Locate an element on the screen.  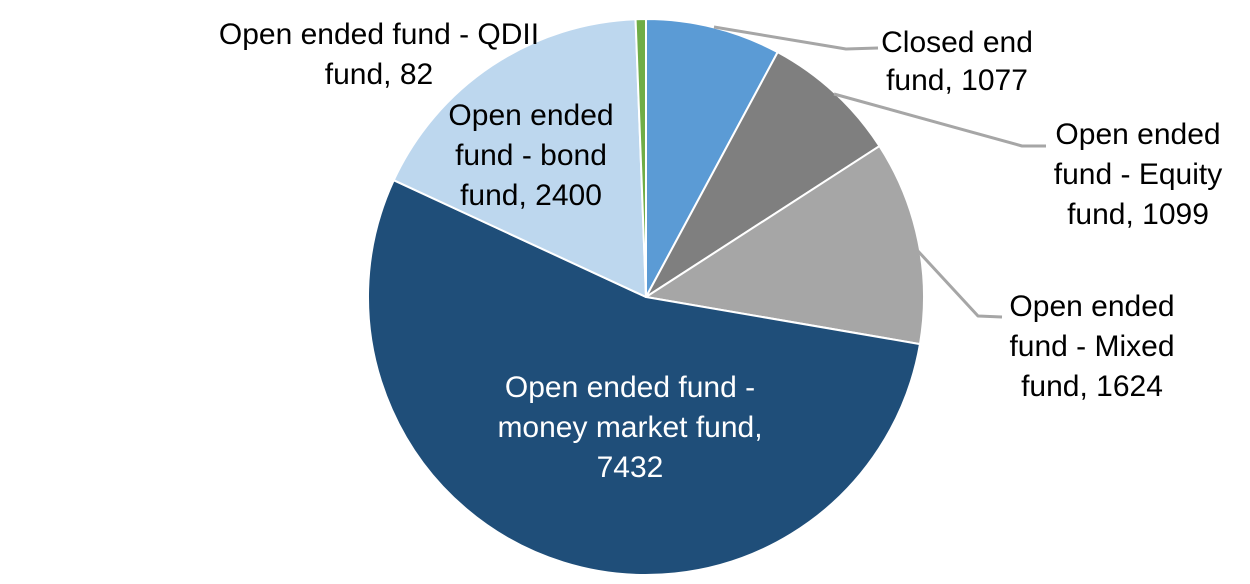
pie-slice-open-ended-fund-mixed-fund is located at coordinates (785, 245).